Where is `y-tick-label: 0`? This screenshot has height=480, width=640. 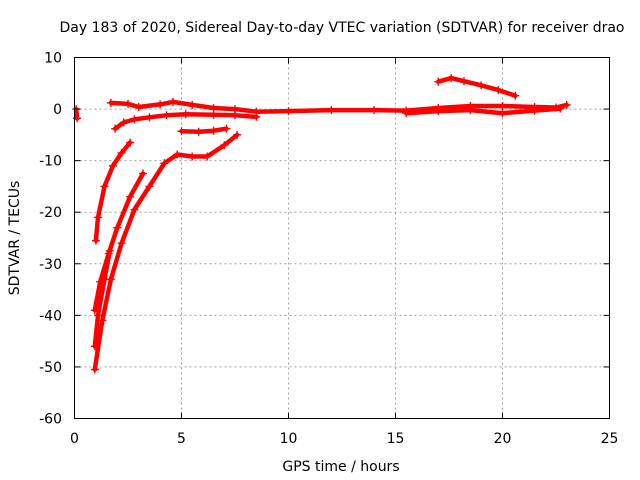
y-tick-label: 0 is located at coordinates (57, 110).